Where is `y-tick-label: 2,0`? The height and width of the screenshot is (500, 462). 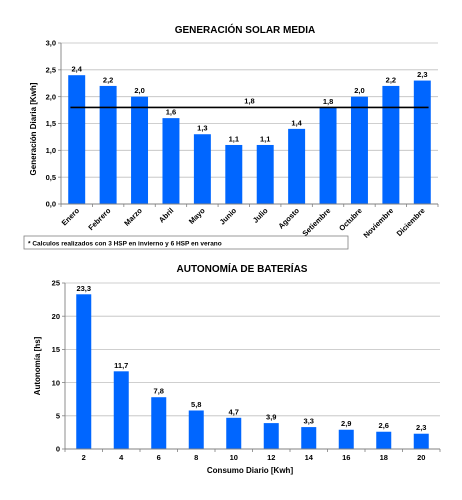
y-tick-label: 2,0 is located at coordinates (51, 96).